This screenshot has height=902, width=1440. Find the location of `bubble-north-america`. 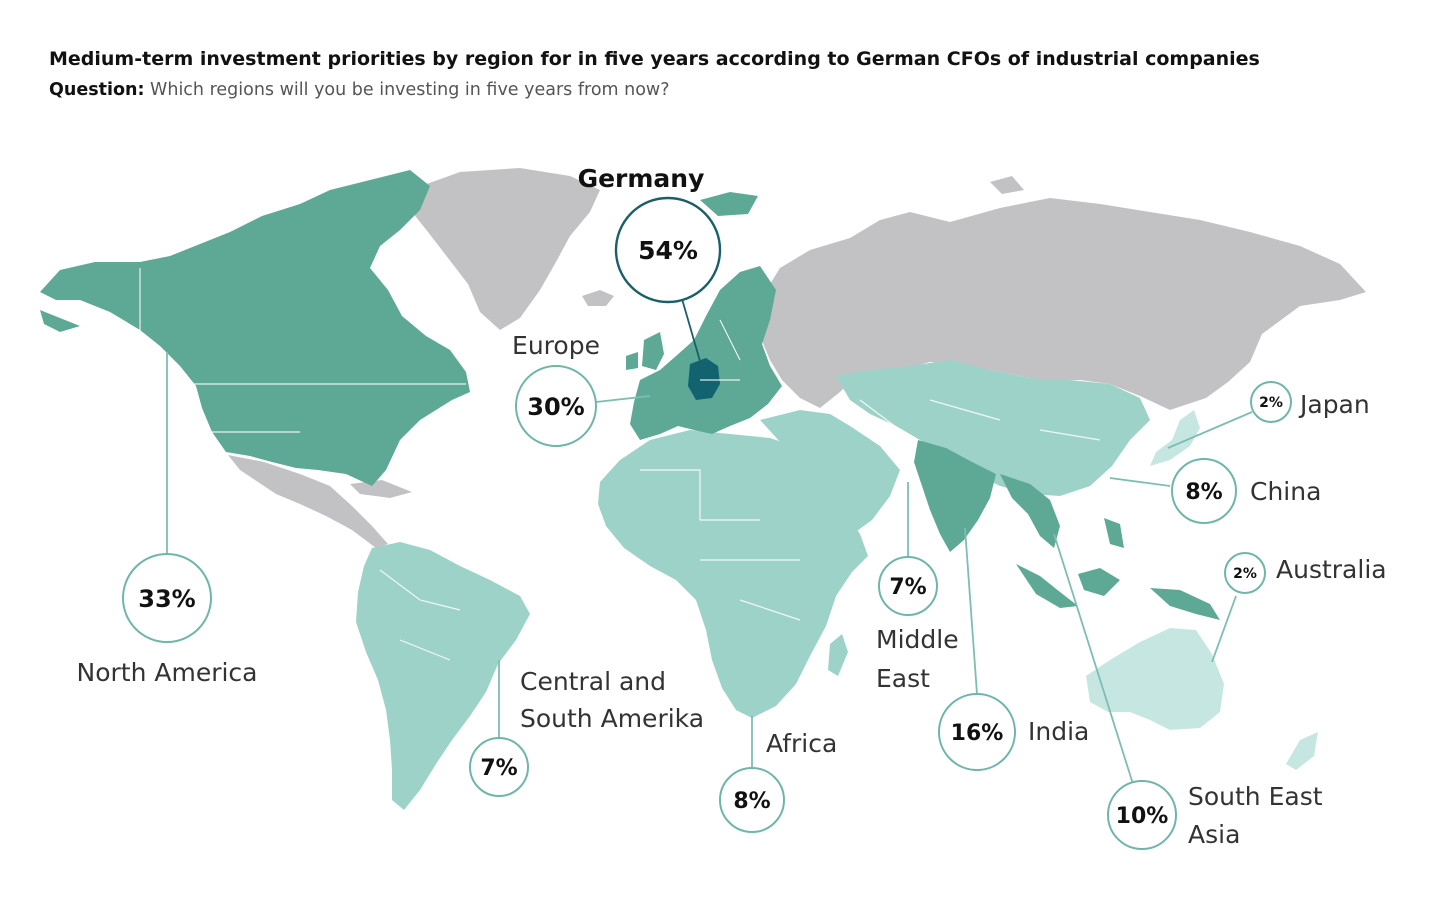

bubble-north-america is located at coordinates (167, 598).